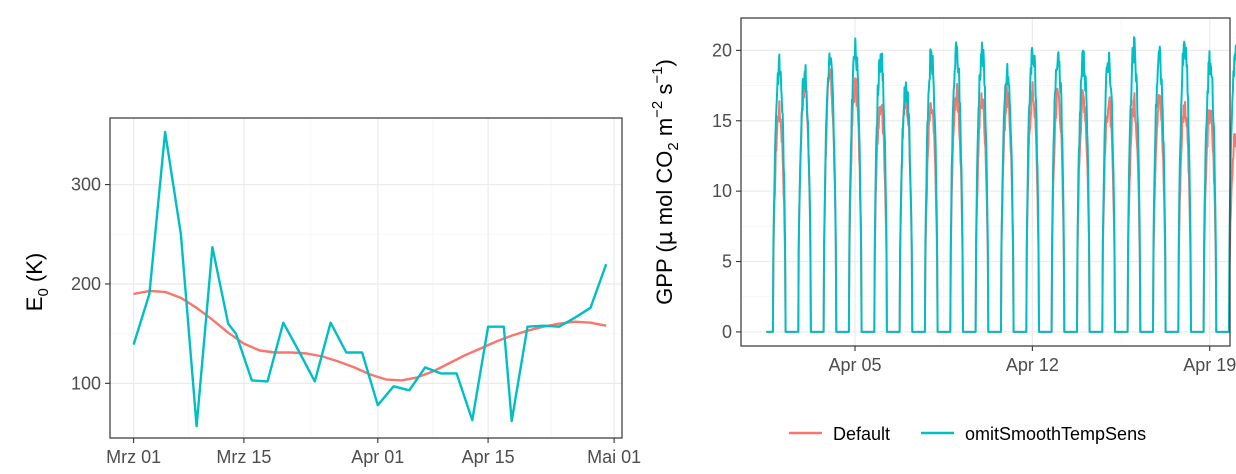 The image size is (1236, 474). What do you see at coordinates (722, 191) in the screenshot?
I see `right-y-tick-label: 10` at bounding box center [722, 191].